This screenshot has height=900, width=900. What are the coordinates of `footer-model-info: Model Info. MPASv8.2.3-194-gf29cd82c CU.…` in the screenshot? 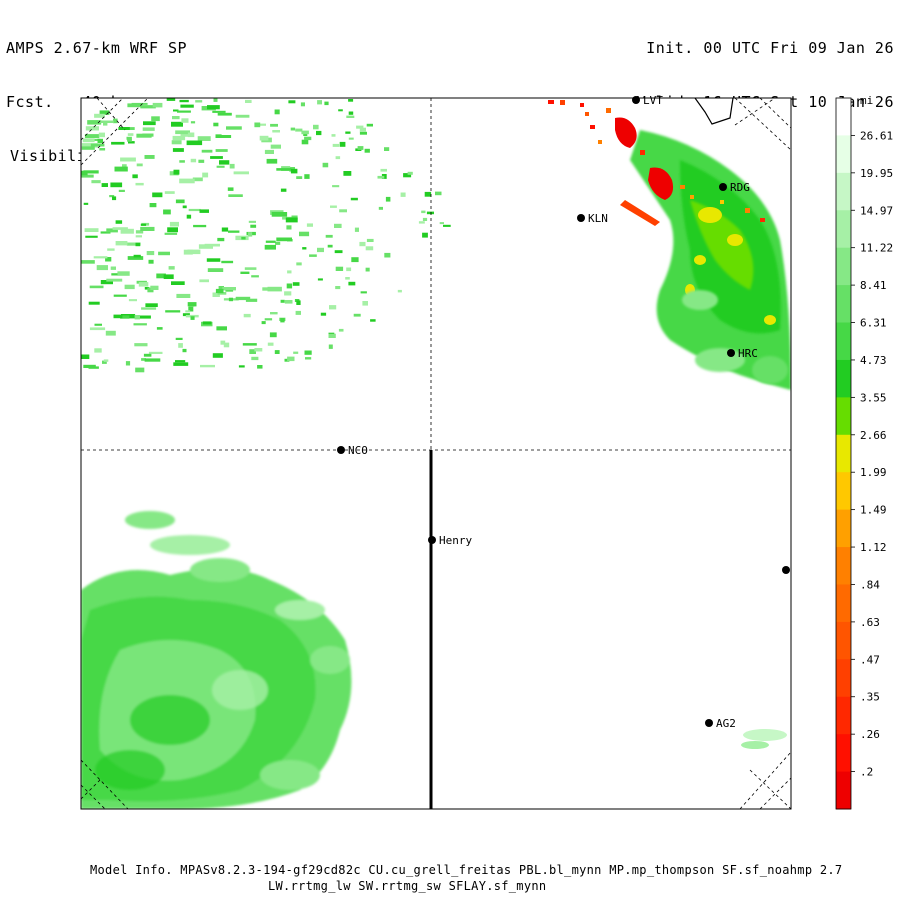 It's located at (466, 870).